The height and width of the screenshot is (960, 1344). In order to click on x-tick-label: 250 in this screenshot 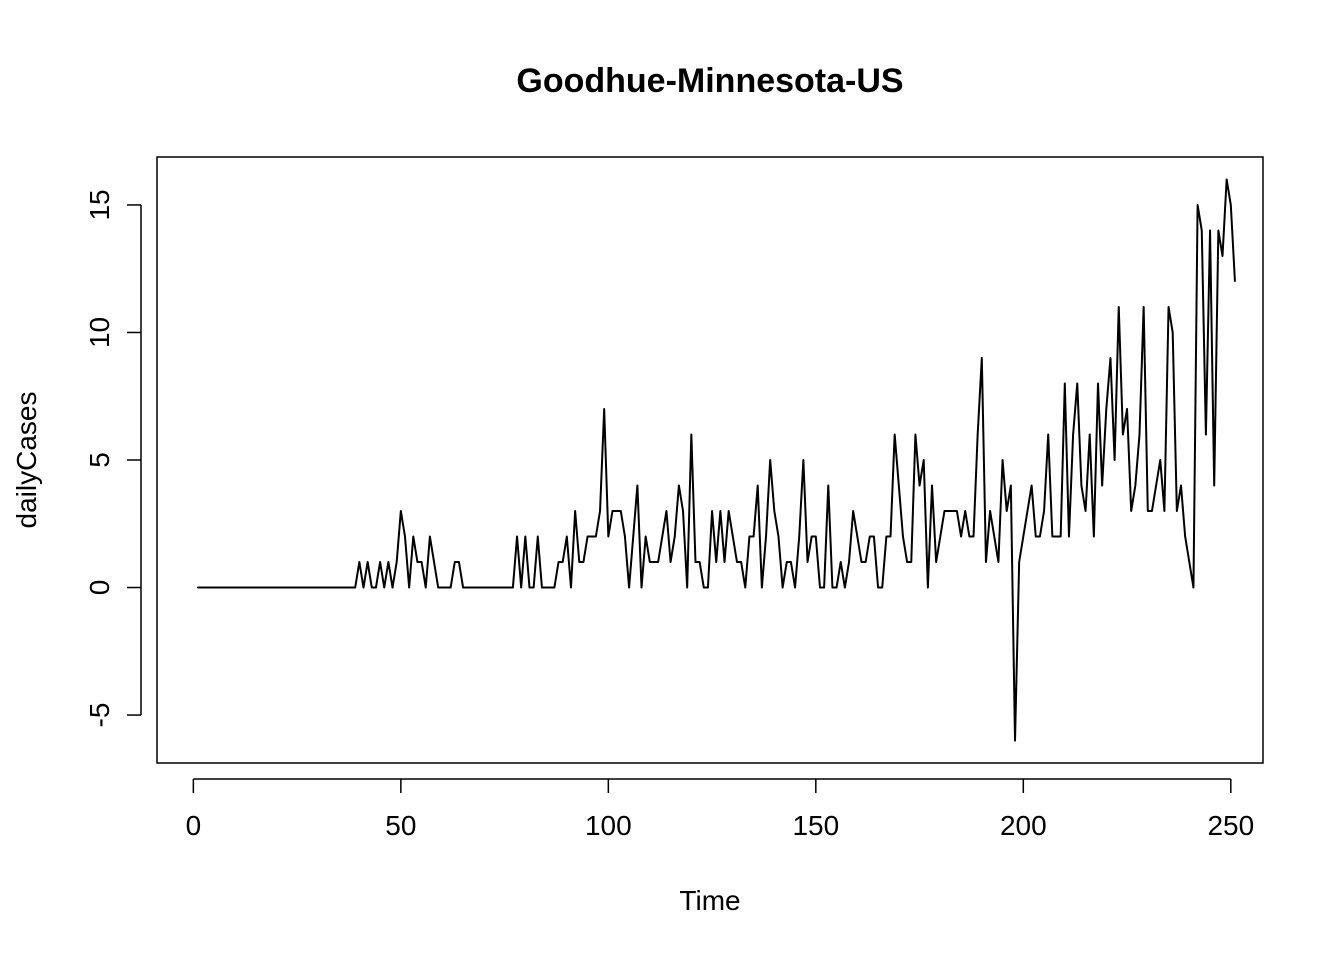, I will do `click(1230, 825)`.